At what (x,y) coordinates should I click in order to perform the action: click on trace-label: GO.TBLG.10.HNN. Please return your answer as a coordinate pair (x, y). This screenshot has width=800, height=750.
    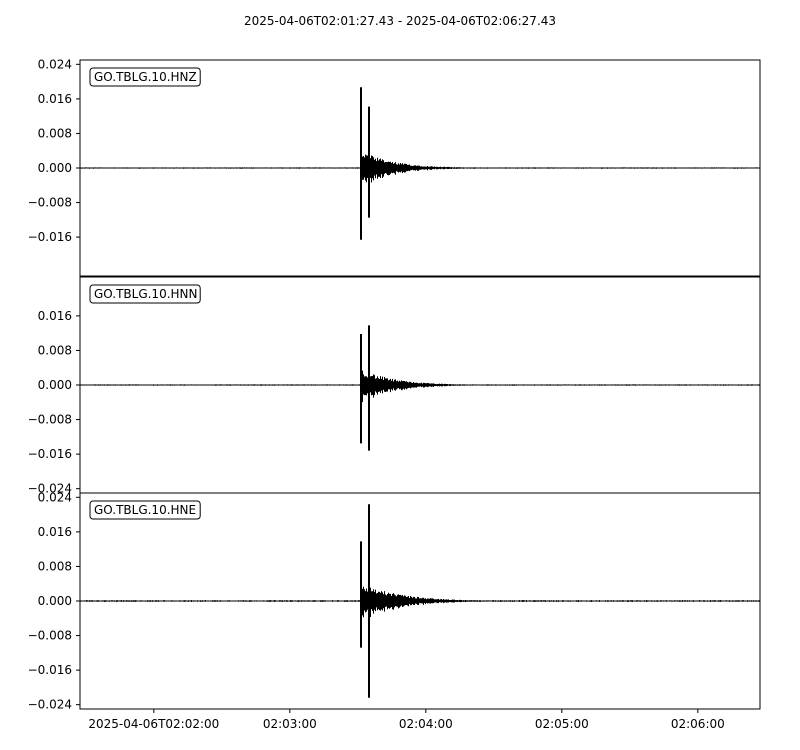
    Looking at the image, I should click on (145, 294).